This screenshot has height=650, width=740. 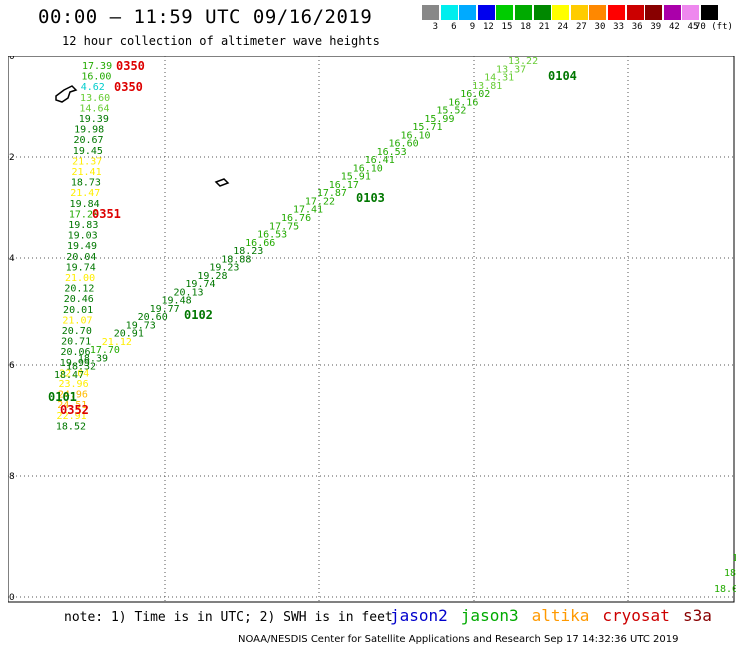 What do you see at coordinates (308, 210) in the screenshot?
I see `wave-value: 17.41` at bounding box center [308, 210].